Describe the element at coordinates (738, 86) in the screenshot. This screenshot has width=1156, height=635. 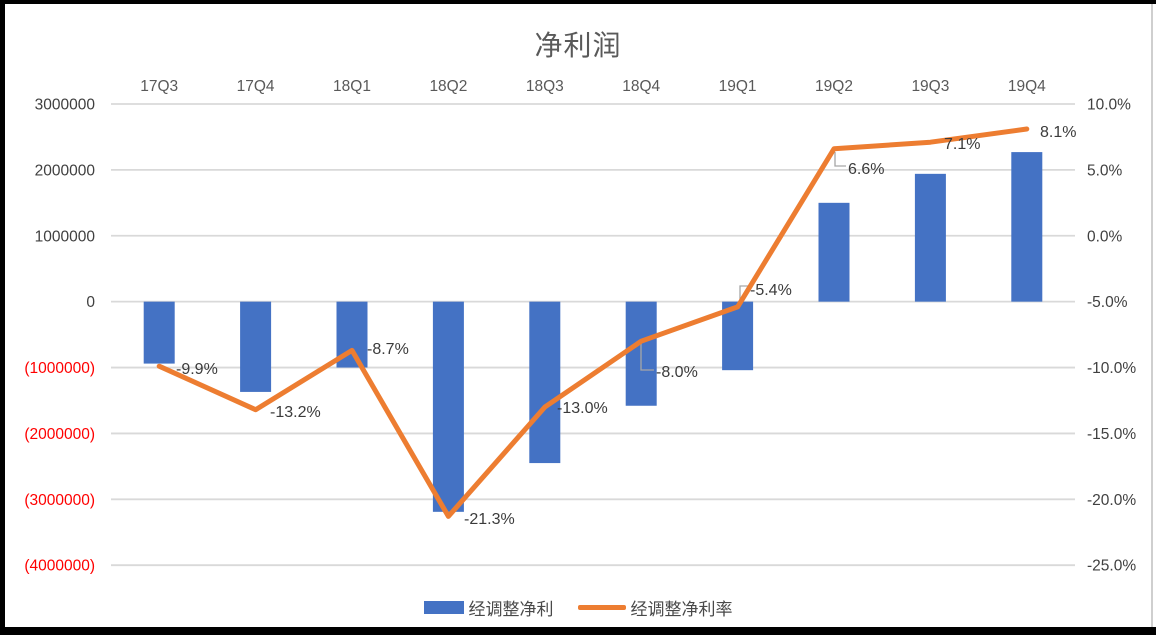
I see `x-axis-tick-label: 19Q1` at that location.